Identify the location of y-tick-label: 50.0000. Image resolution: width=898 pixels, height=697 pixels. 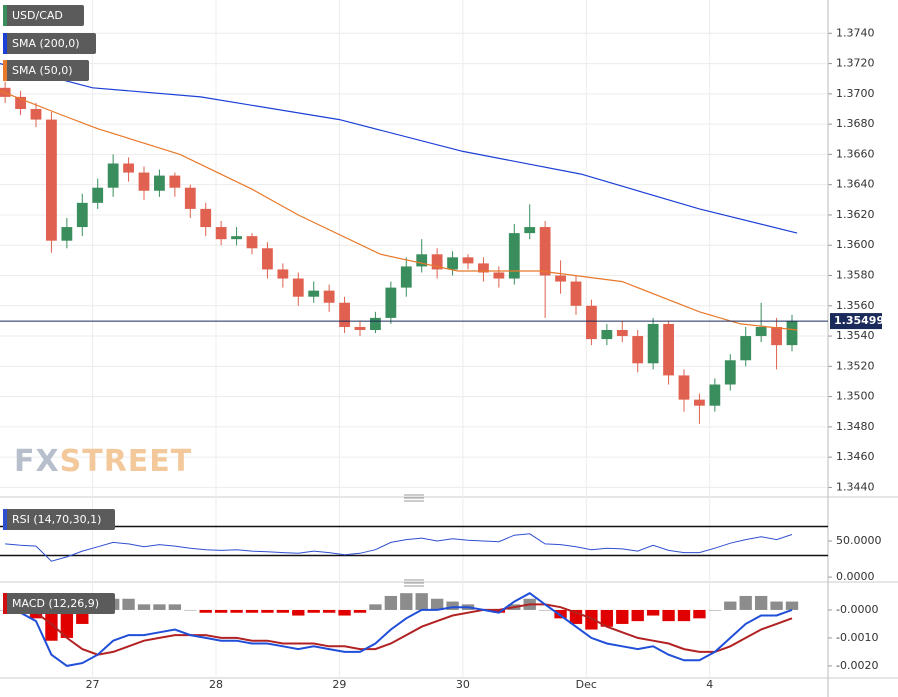
(859, 540).